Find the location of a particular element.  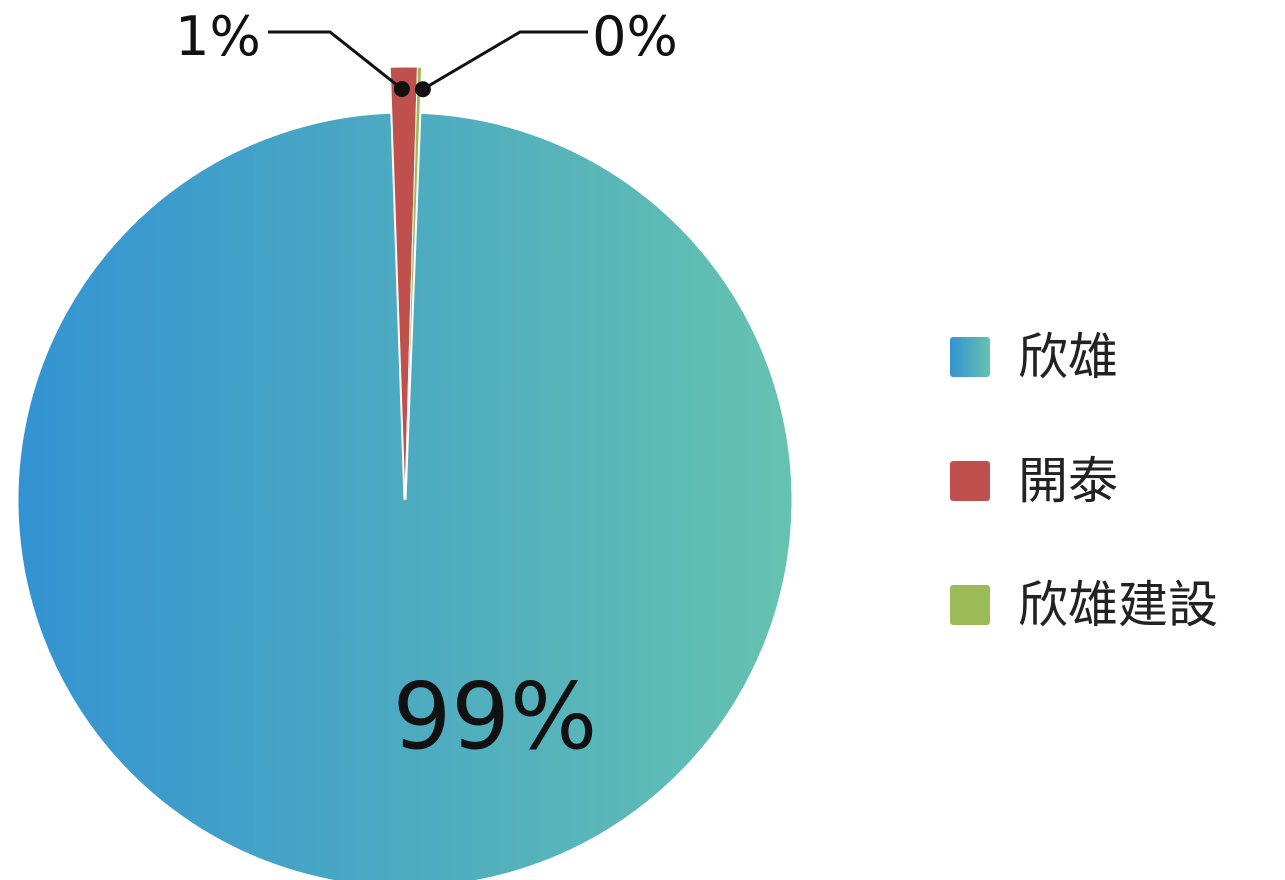

data-label-0: 99% is located at coordinates (495, 716).